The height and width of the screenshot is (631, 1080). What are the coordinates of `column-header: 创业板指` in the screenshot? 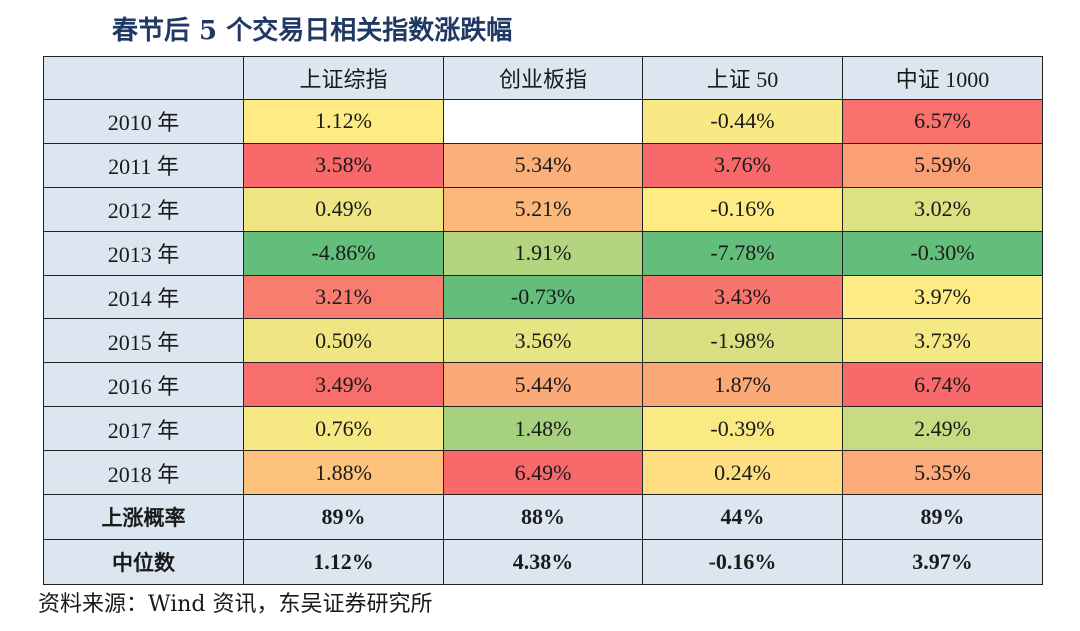 It's located at (543, 78).